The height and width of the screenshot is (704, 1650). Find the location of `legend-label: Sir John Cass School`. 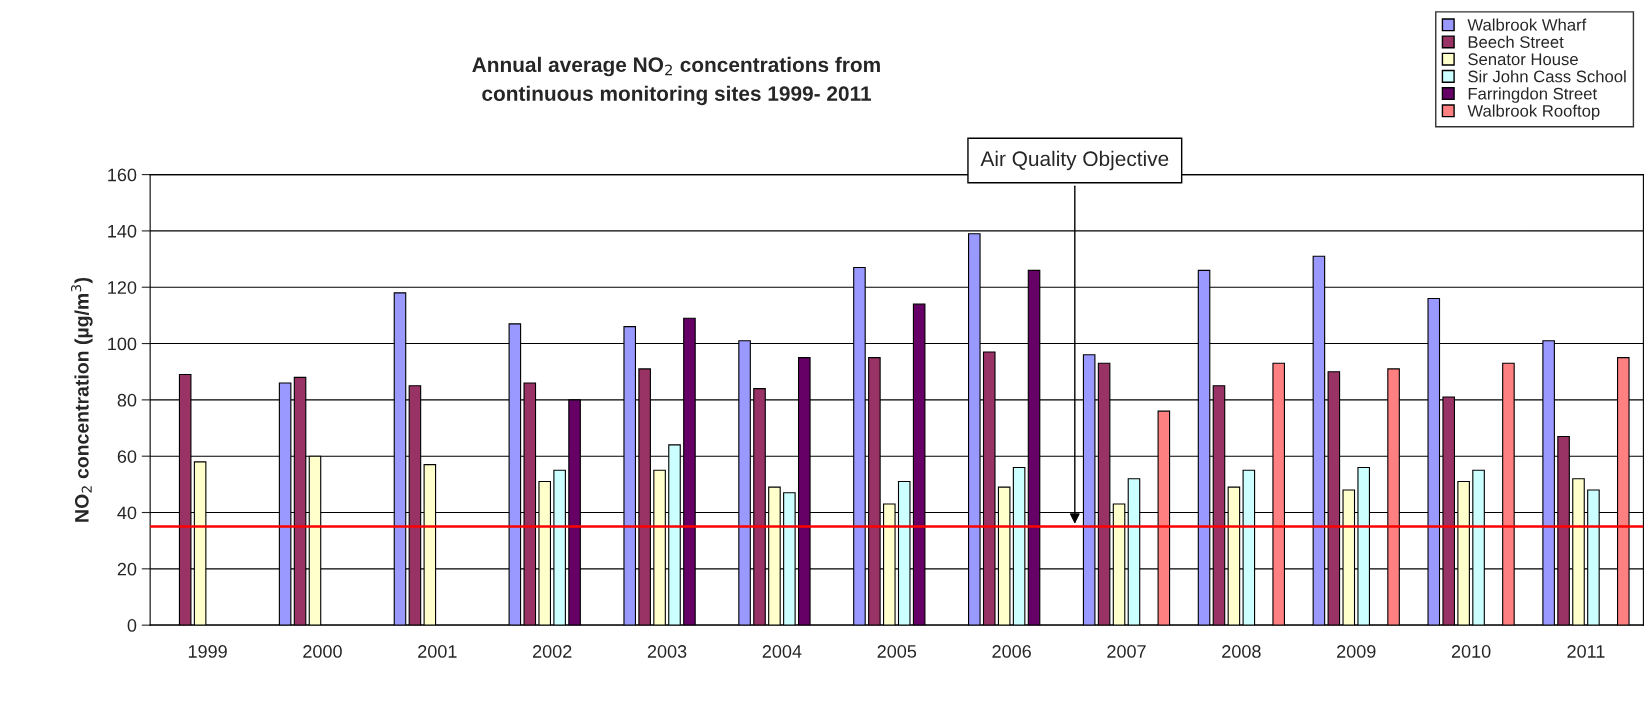

legend-label: Sir John Cass School is located at coordinates (1547, 76).